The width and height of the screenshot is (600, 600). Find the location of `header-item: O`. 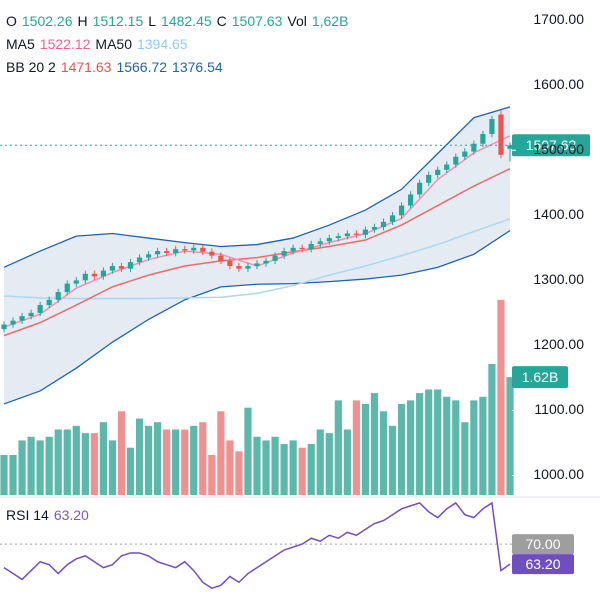

header-item: O is located at coordinates (11, 21).